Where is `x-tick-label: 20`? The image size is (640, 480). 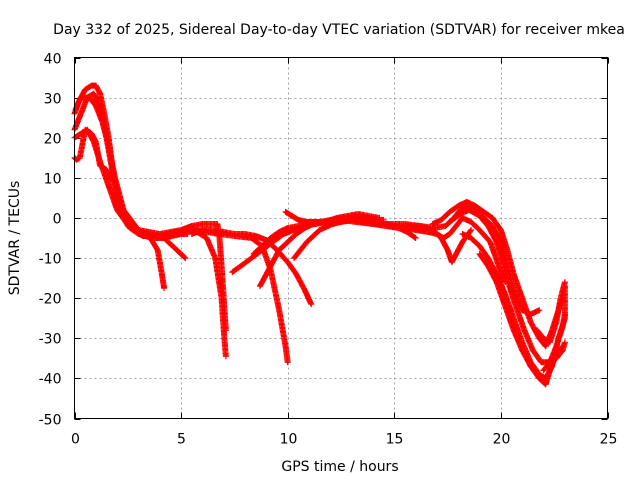 x-tick-label: 20 is located at coordinates (502, 440).